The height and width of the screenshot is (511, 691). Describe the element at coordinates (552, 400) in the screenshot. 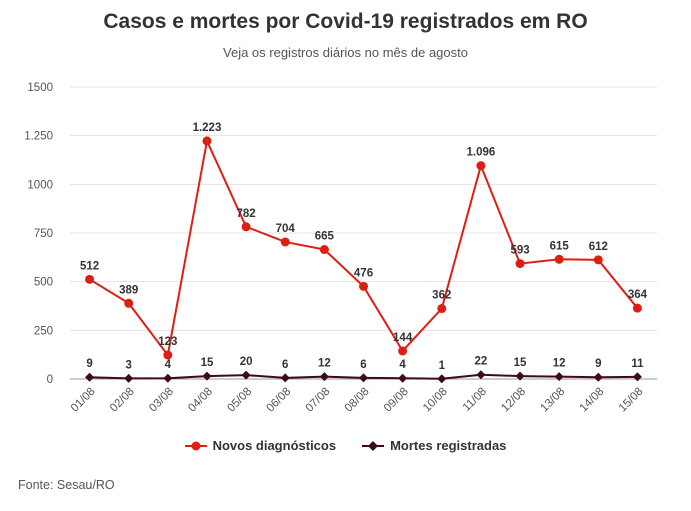

I see `x-tick-label: 13/08` at that location.